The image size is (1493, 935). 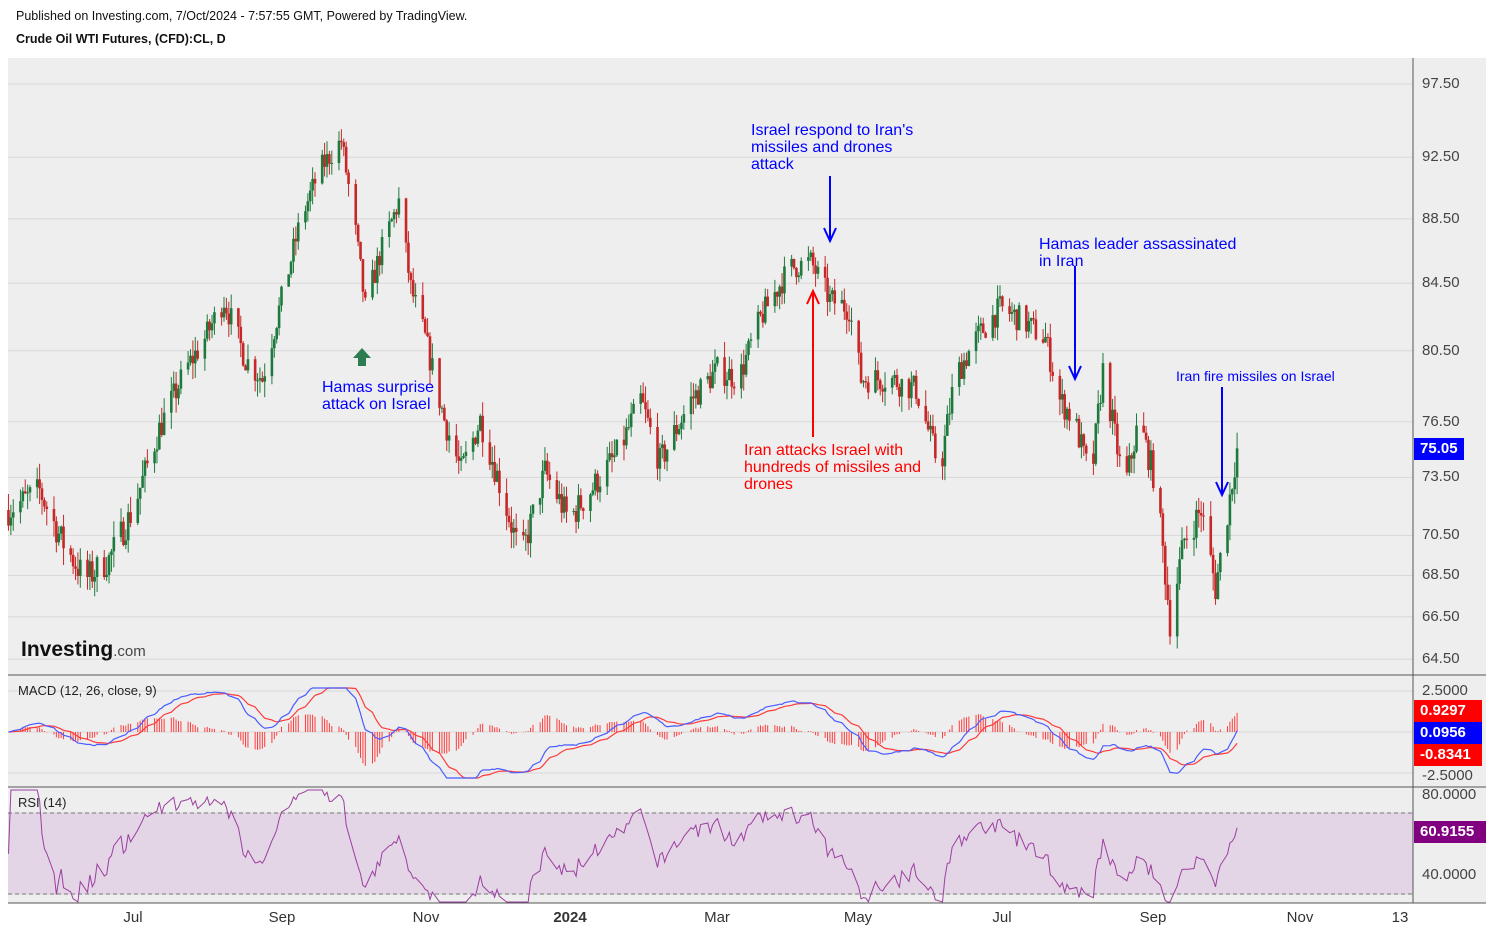 What do you see at coordinates (87, 690) in the screenshot?
I see `macd-label: MACD (12, 26, close, 9)` at bounding box center [87, 690].